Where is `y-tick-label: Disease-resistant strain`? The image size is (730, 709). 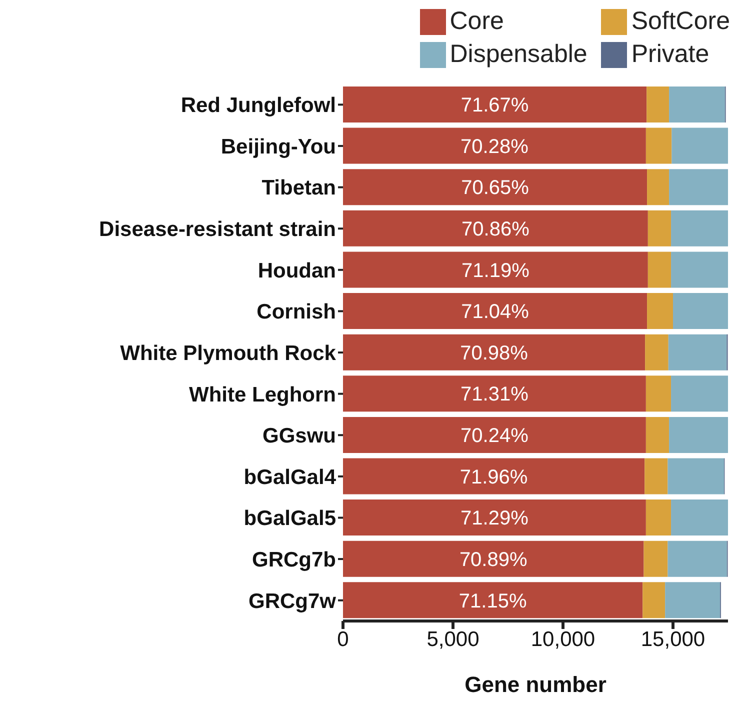 y-tick-label: Disease-resistant strain is located at coordinates (217, 230).